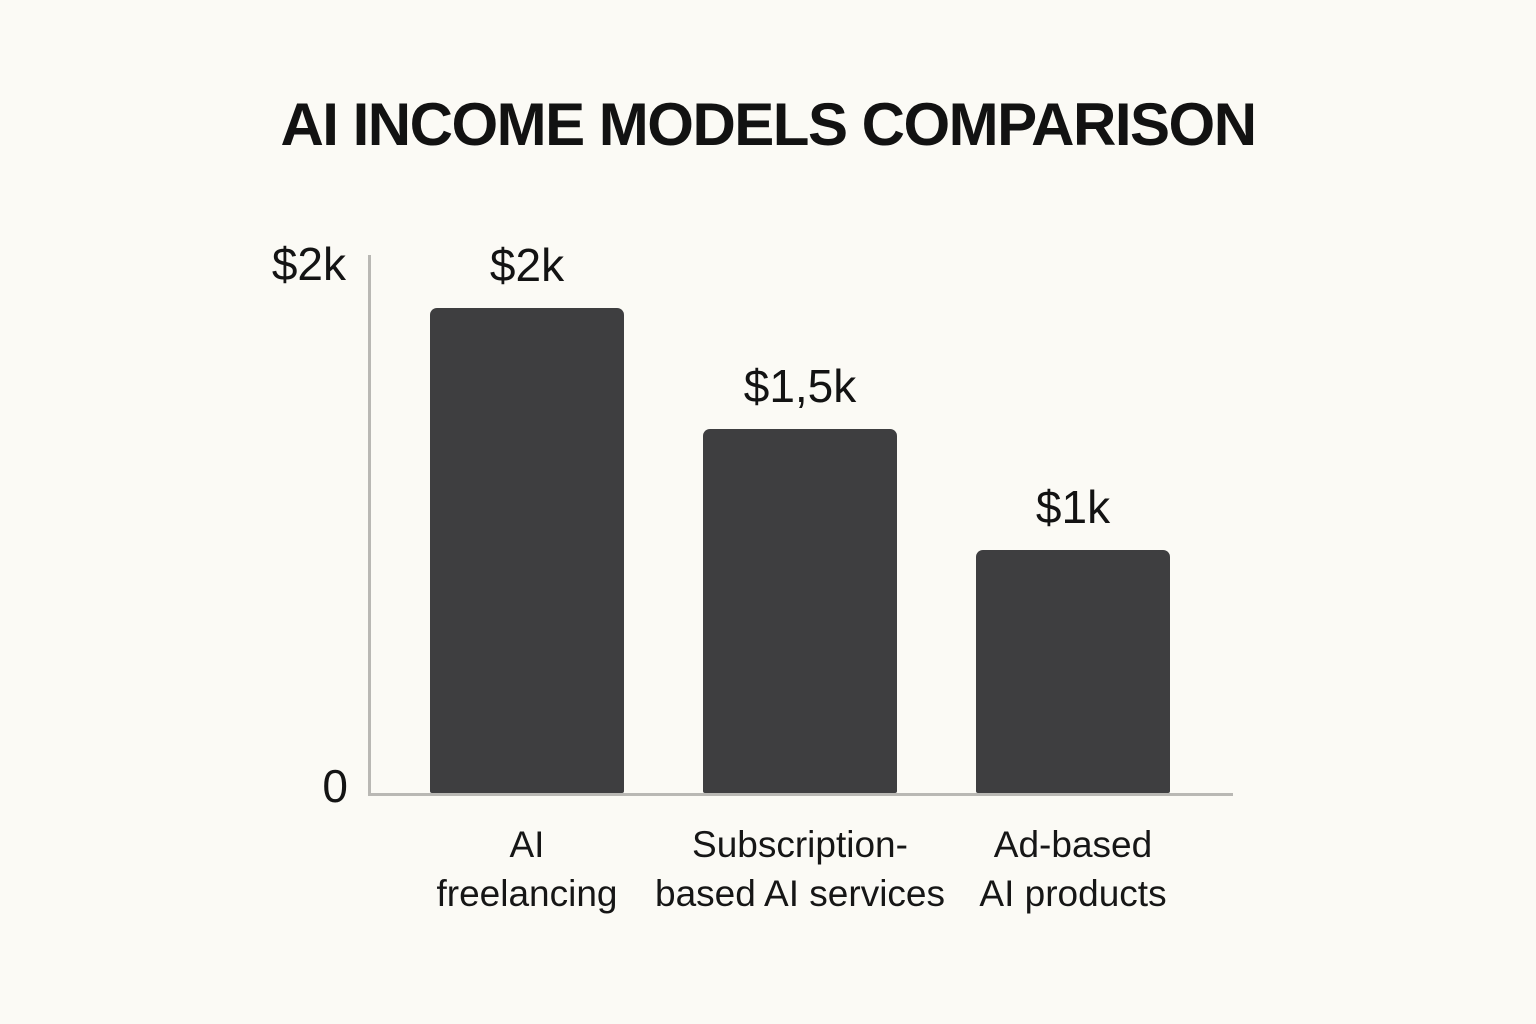  I want to click on x-axis-line, so click(800, 794).